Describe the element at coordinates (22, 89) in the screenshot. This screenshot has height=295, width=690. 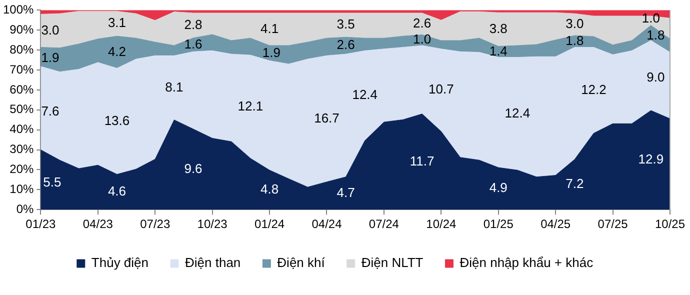
I see `y-tick-label: 60%` at that location.